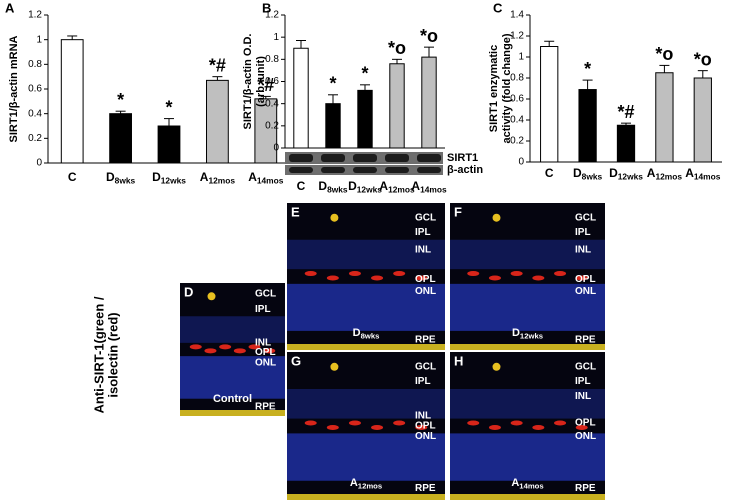 This screenshot has height=501, width=733. I want to click on x-tick-label: A12mos, so click(218, 178).